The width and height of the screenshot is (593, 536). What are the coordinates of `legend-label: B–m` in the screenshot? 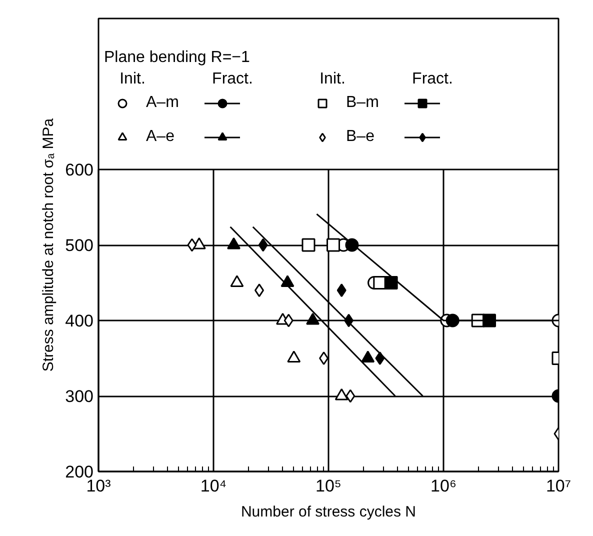 It's located at (363, 103).